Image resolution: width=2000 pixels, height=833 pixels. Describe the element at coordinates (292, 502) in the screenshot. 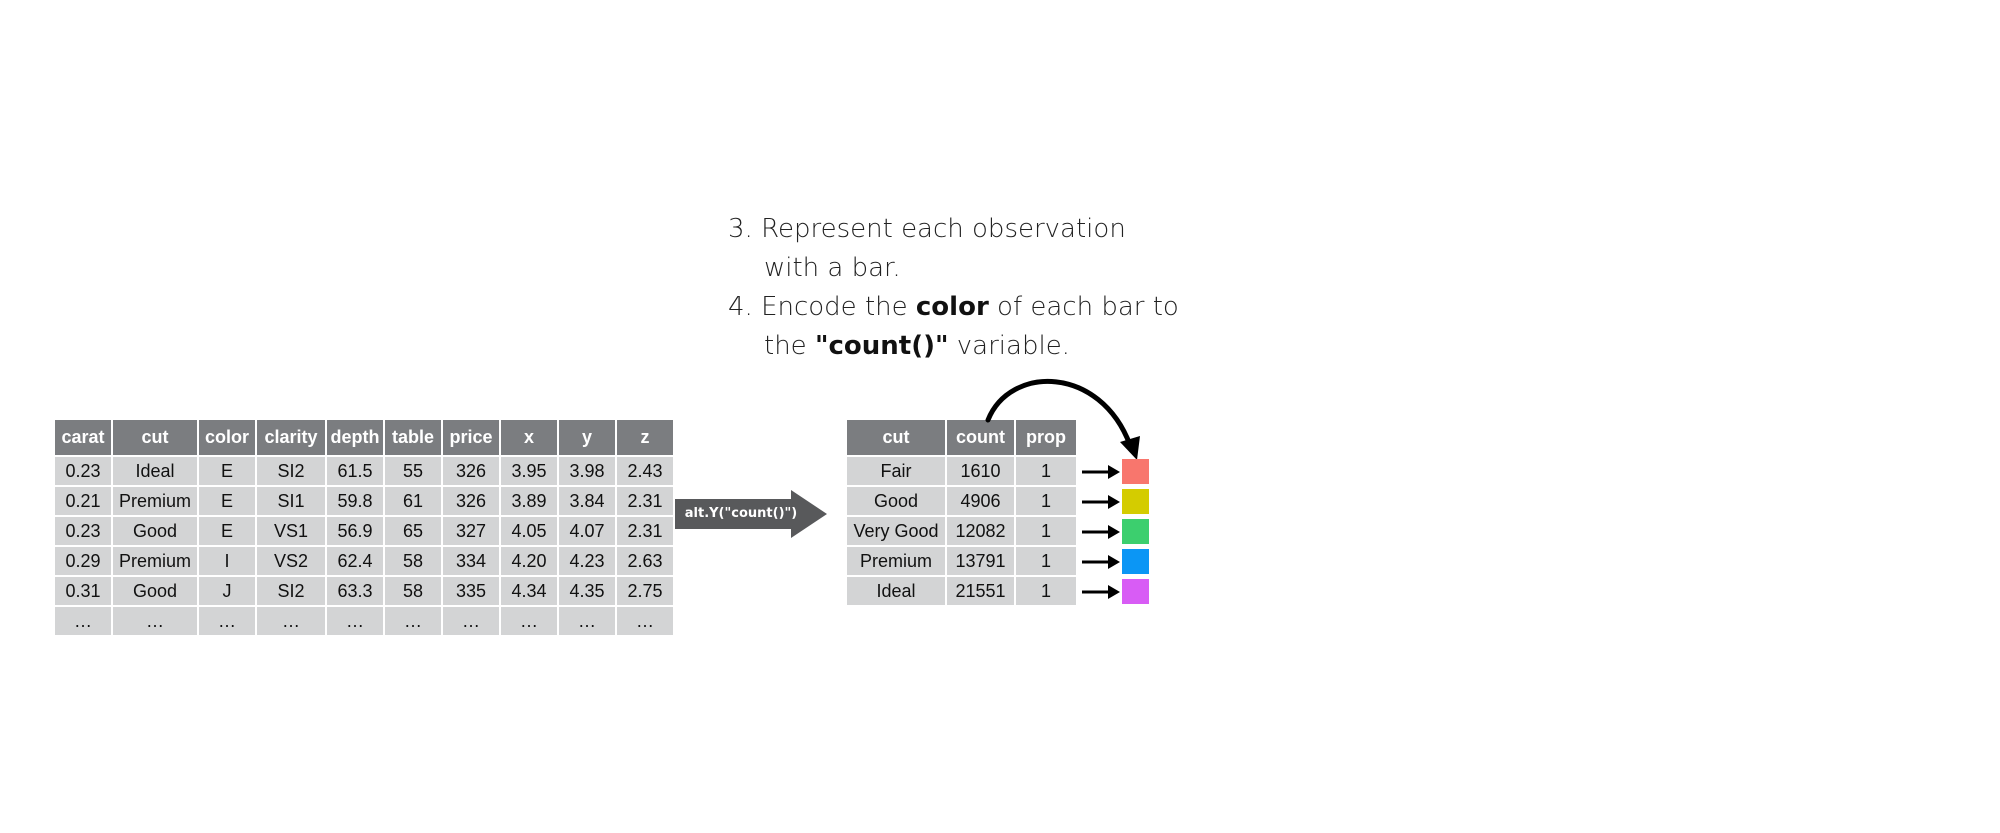

I see `table-cell: SI1` at that location.